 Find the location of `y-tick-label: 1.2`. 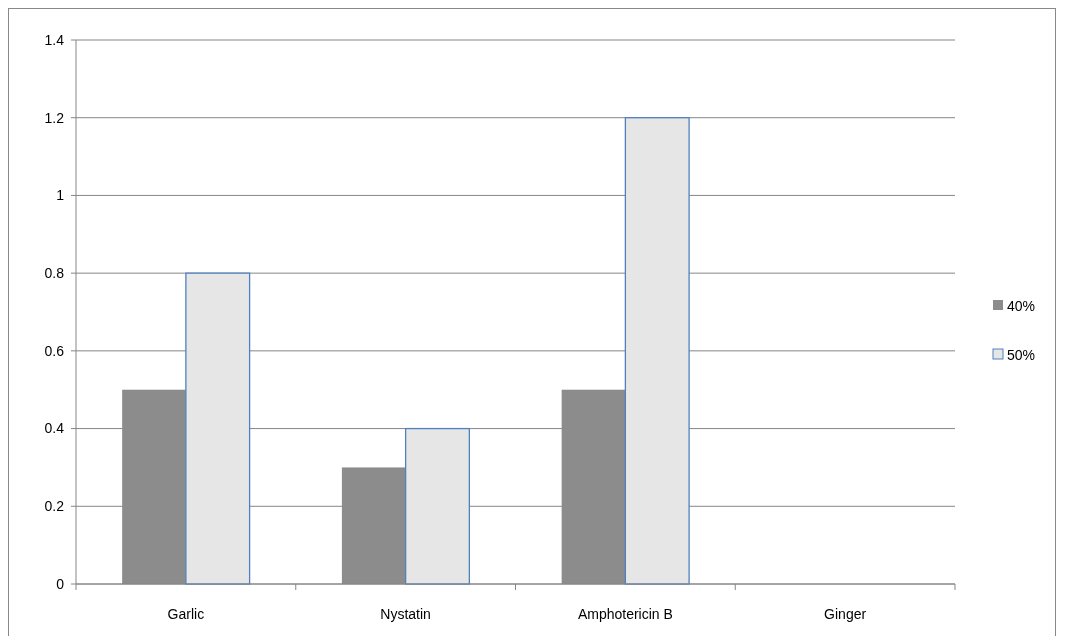

y-tick-label: 1.2 is located at coordinates (54, 117).